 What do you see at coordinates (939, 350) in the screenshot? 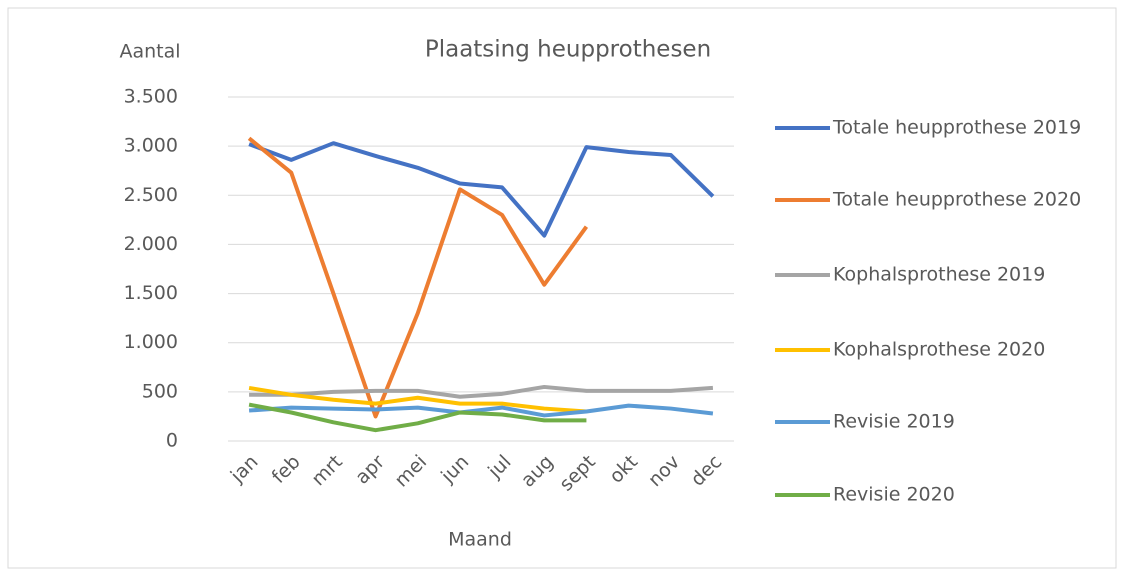
I see `legend-label: Kophalsprothese 2020` at bounding box center [939, 350].